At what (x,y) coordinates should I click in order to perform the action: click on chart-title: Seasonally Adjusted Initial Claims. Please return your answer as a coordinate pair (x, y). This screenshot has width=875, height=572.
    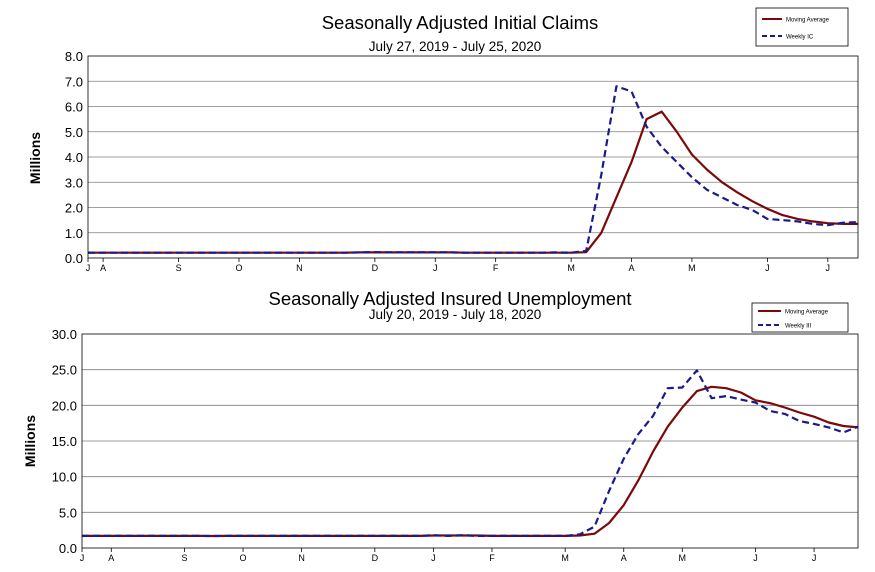
    Looking at the image, I should click on (460, 22).